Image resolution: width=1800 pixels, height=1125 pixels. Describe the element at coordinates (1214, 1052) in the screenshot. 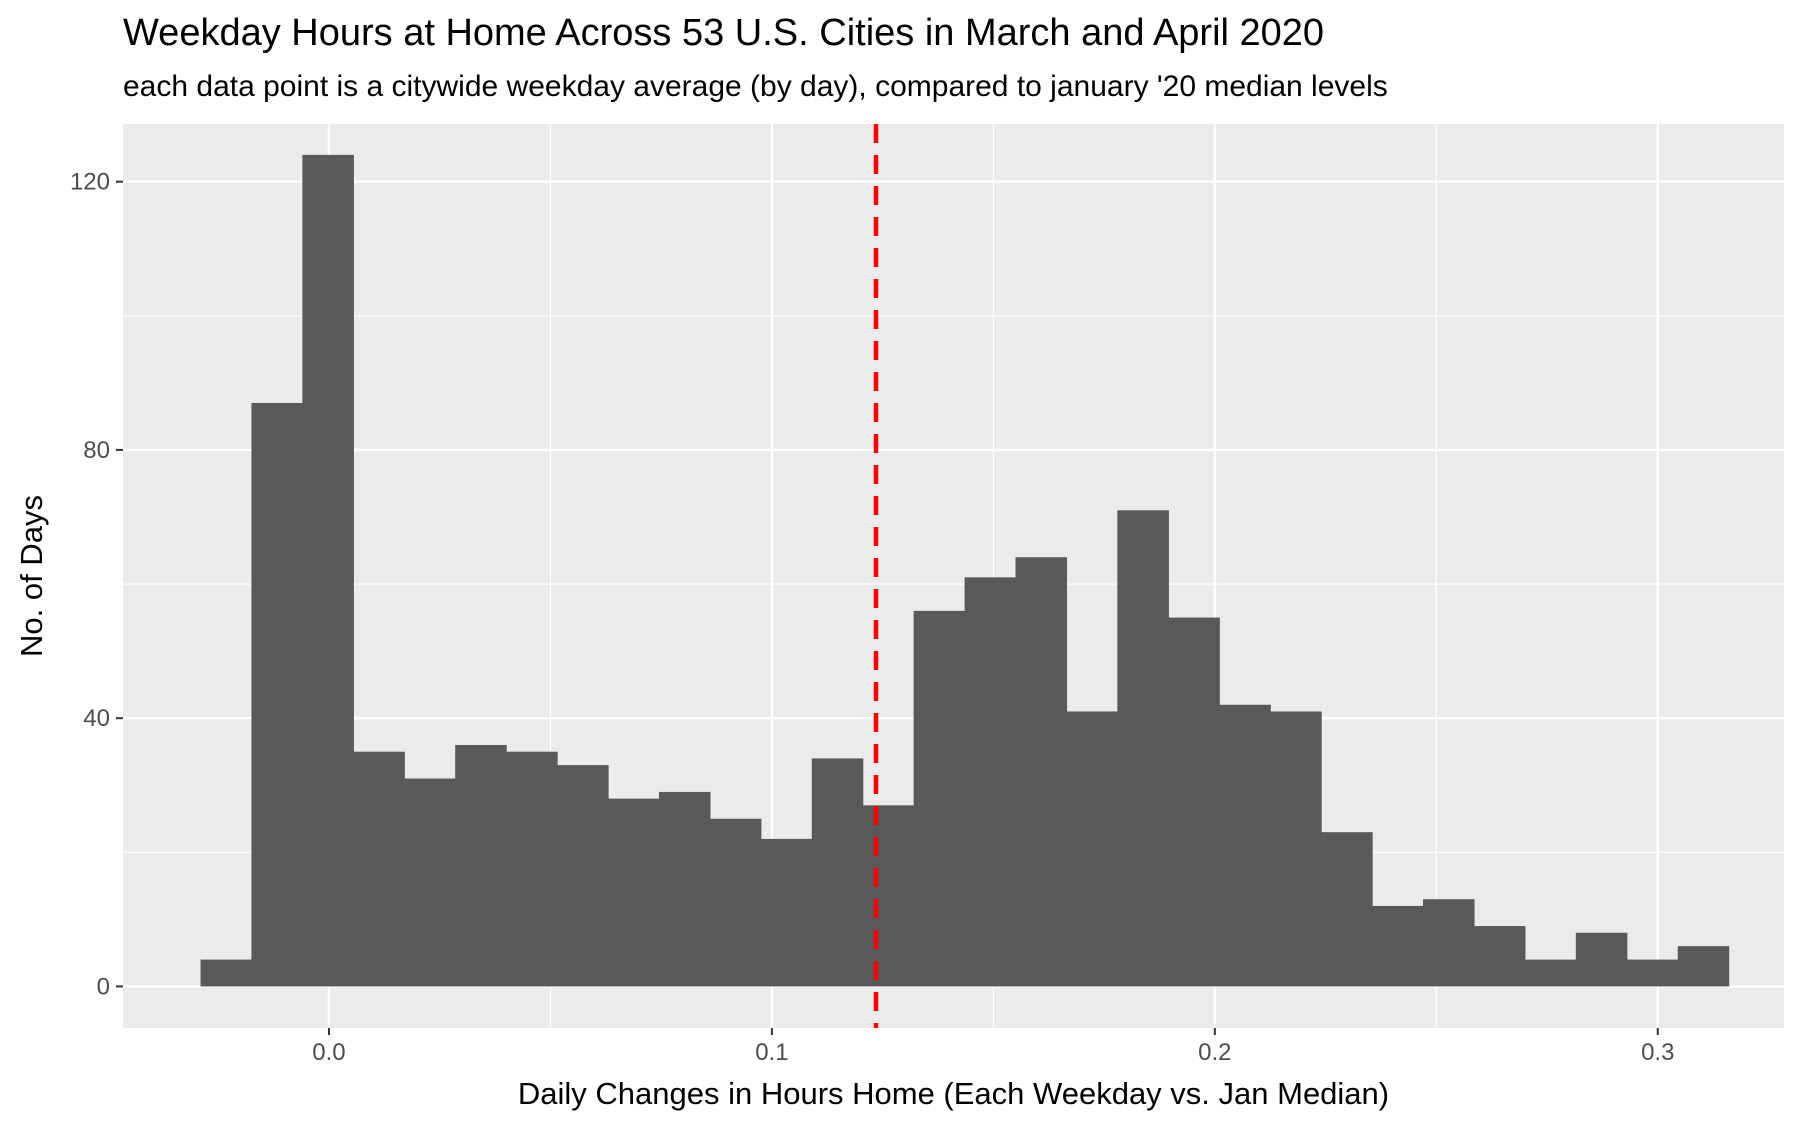

I see `x-tick-label: 0.2` at that location.